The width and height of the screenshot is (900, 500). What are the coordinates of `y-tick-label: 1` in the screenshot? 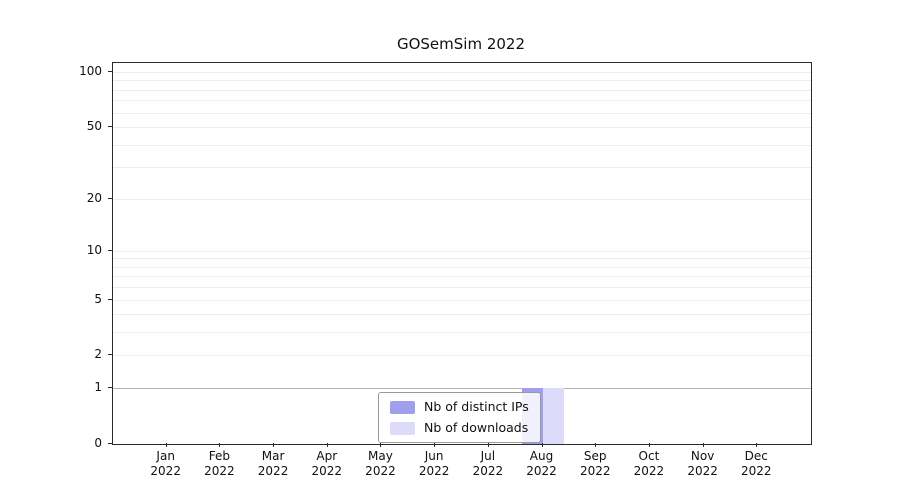 It's located at (98, 387).